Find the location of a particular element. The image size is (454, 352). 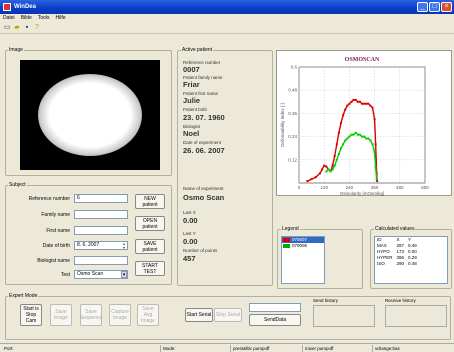

ap-experiment-label: Name of experiment is located at coordinates (203, 188).